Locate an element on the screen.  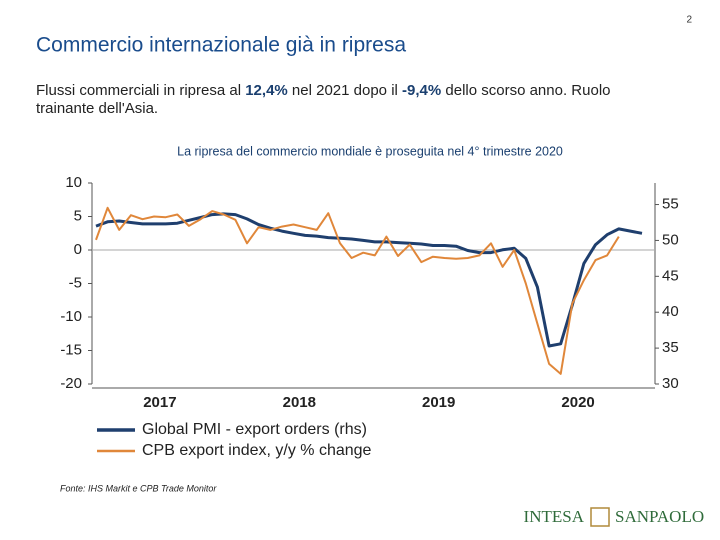
y-tick-label: 10 is located at coordinates (73, 182).